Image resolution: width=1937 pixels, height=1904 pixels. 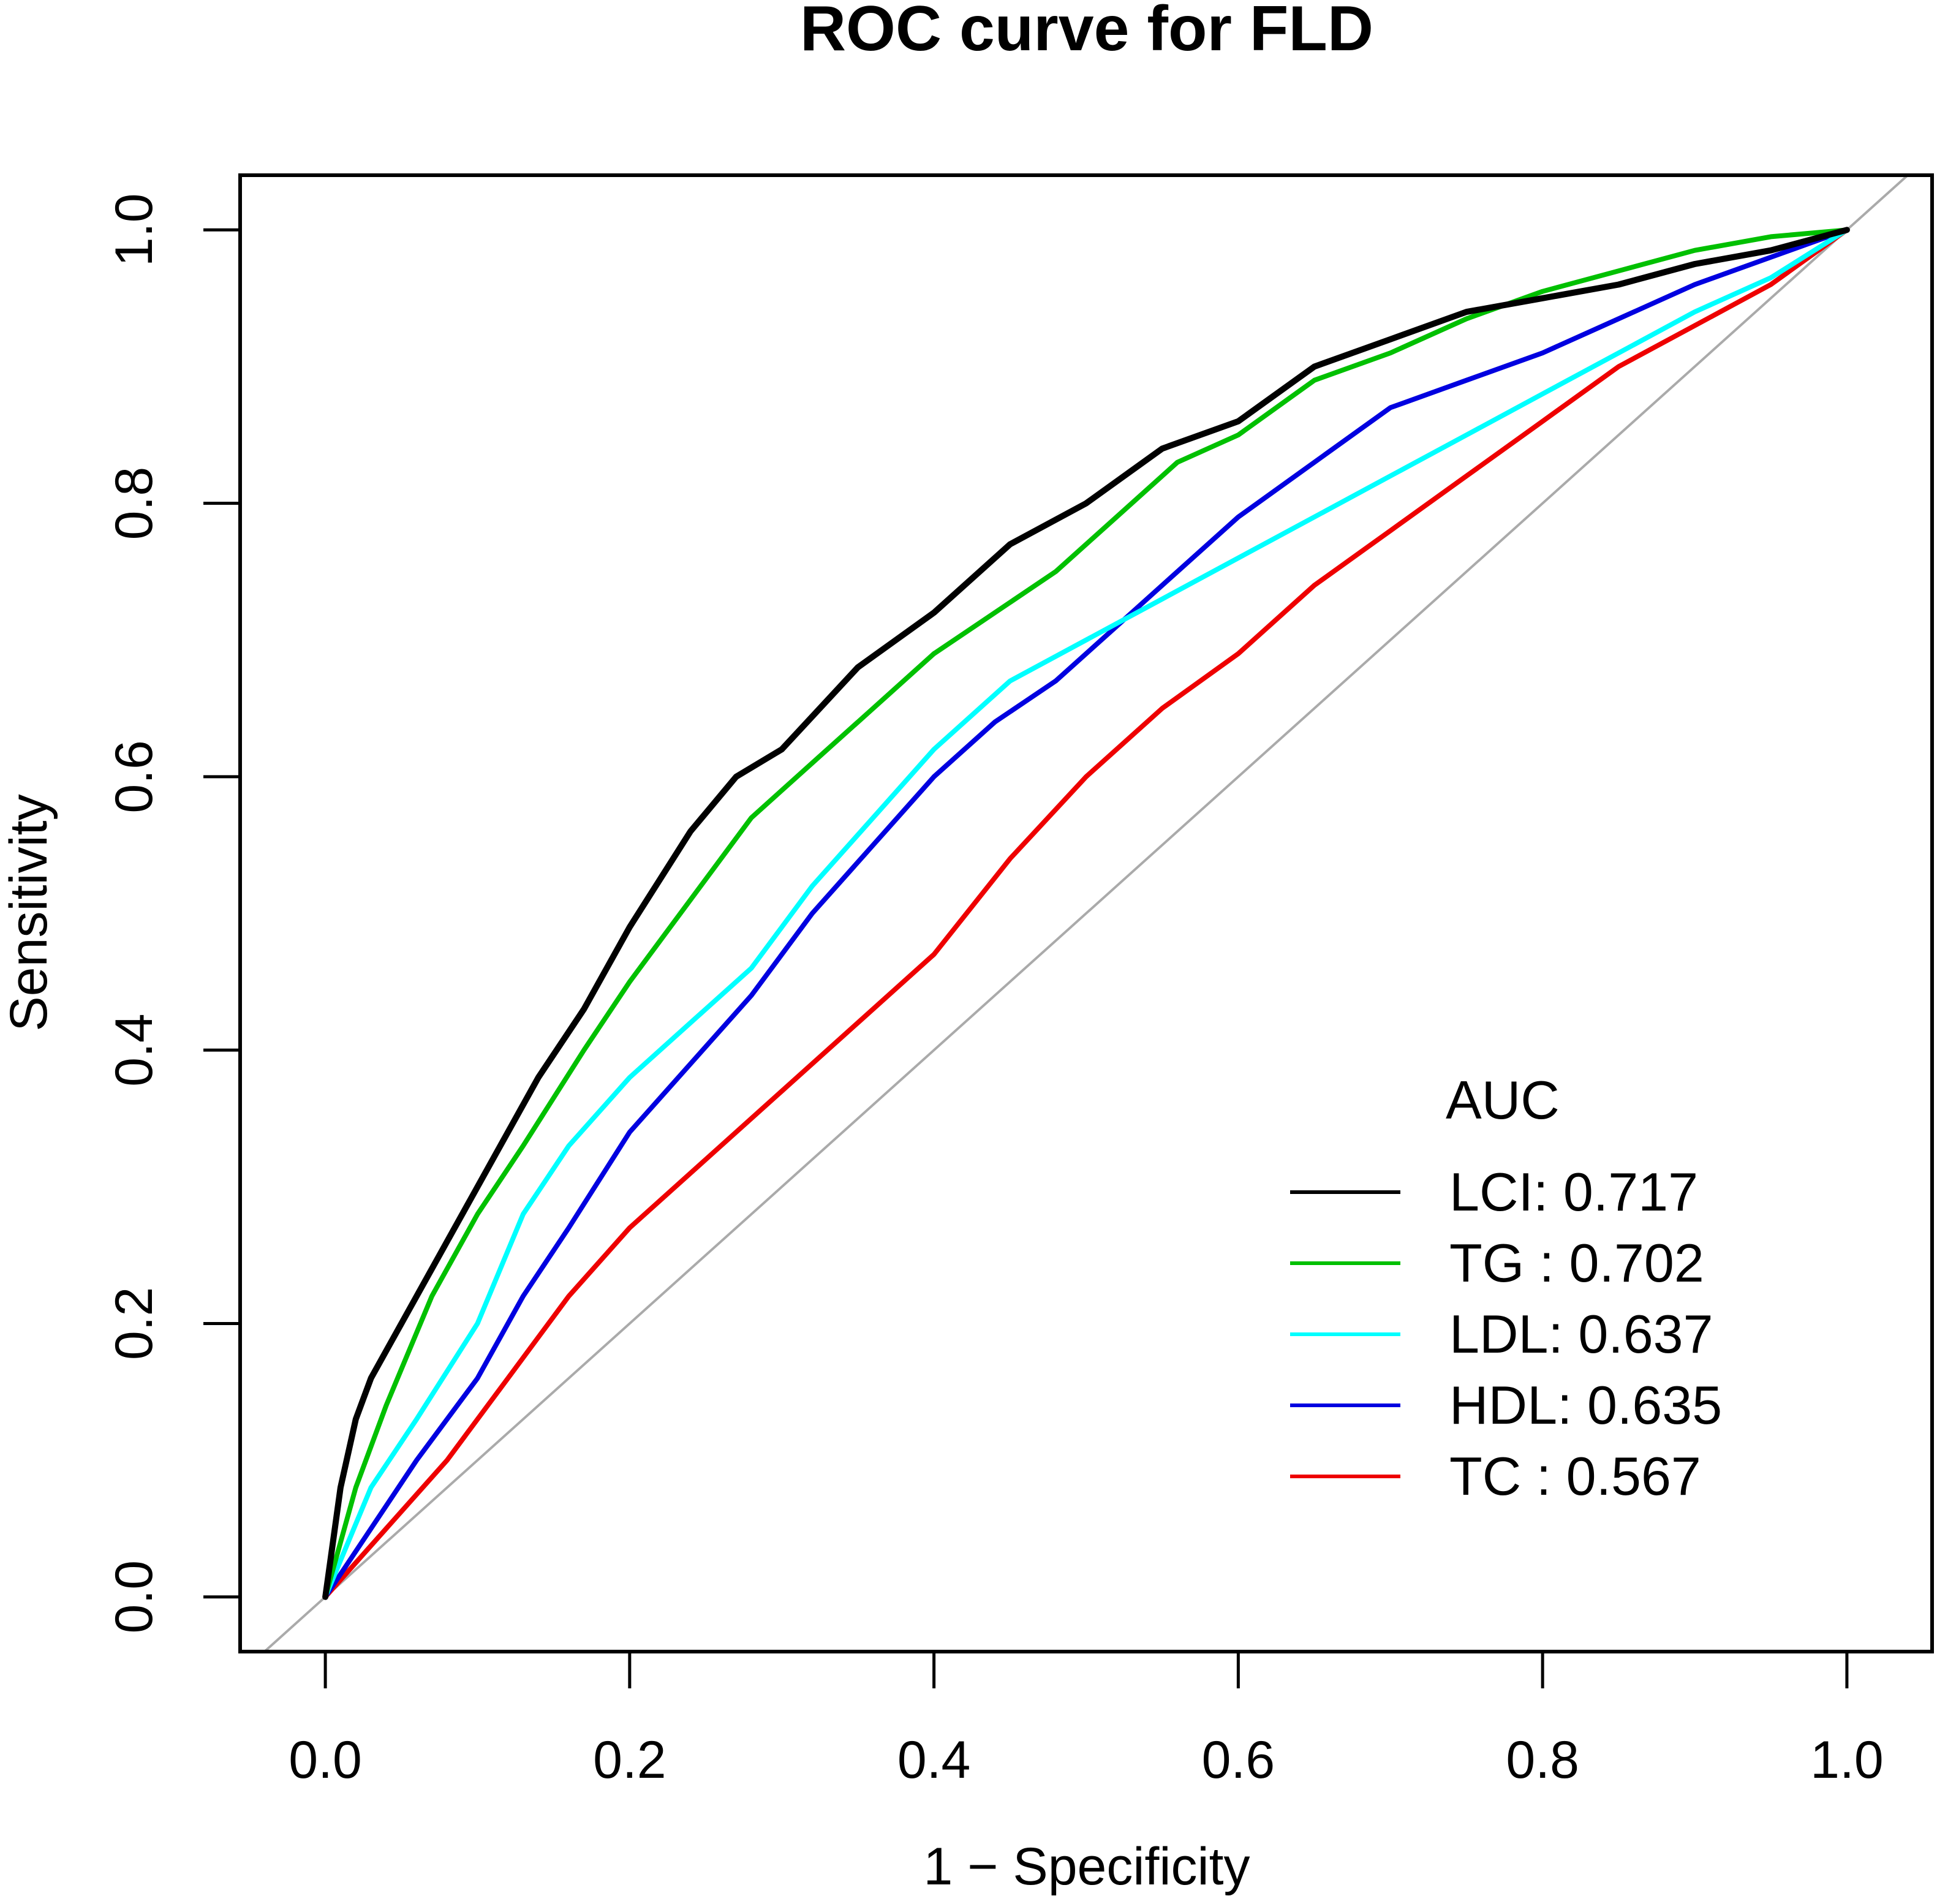 What do you see at coordinates (1585, 1405) in the screenshot?
I see `legend-label-hdl: HDL: 0.635` at bounding box center [1585, 1405].